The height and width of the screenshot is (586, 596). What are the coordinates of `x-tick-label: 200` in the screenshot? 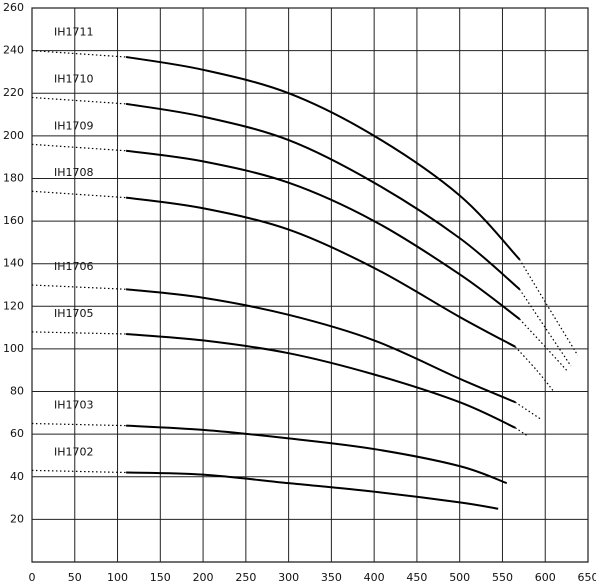 It's located at (203, 577).